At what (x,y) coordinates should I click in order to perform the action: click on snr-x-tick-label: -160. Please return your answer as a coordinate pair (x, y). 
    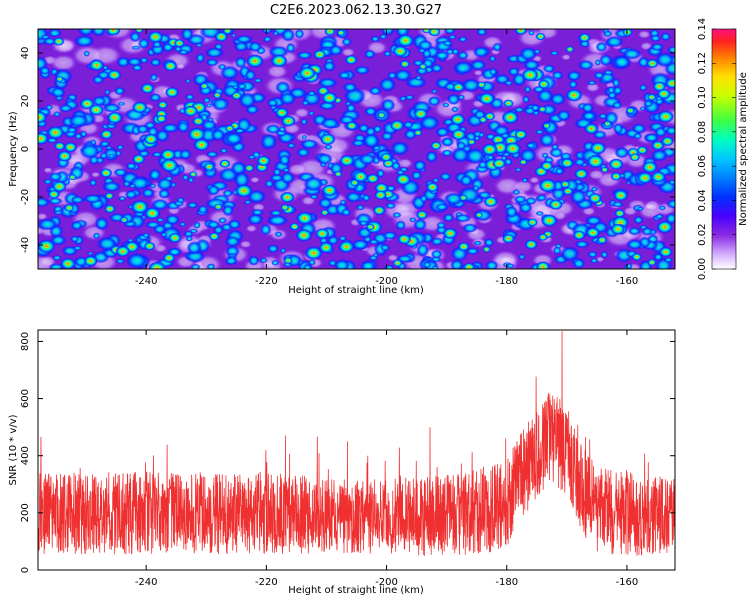
    Looking at the image, I should click on (627, 582).